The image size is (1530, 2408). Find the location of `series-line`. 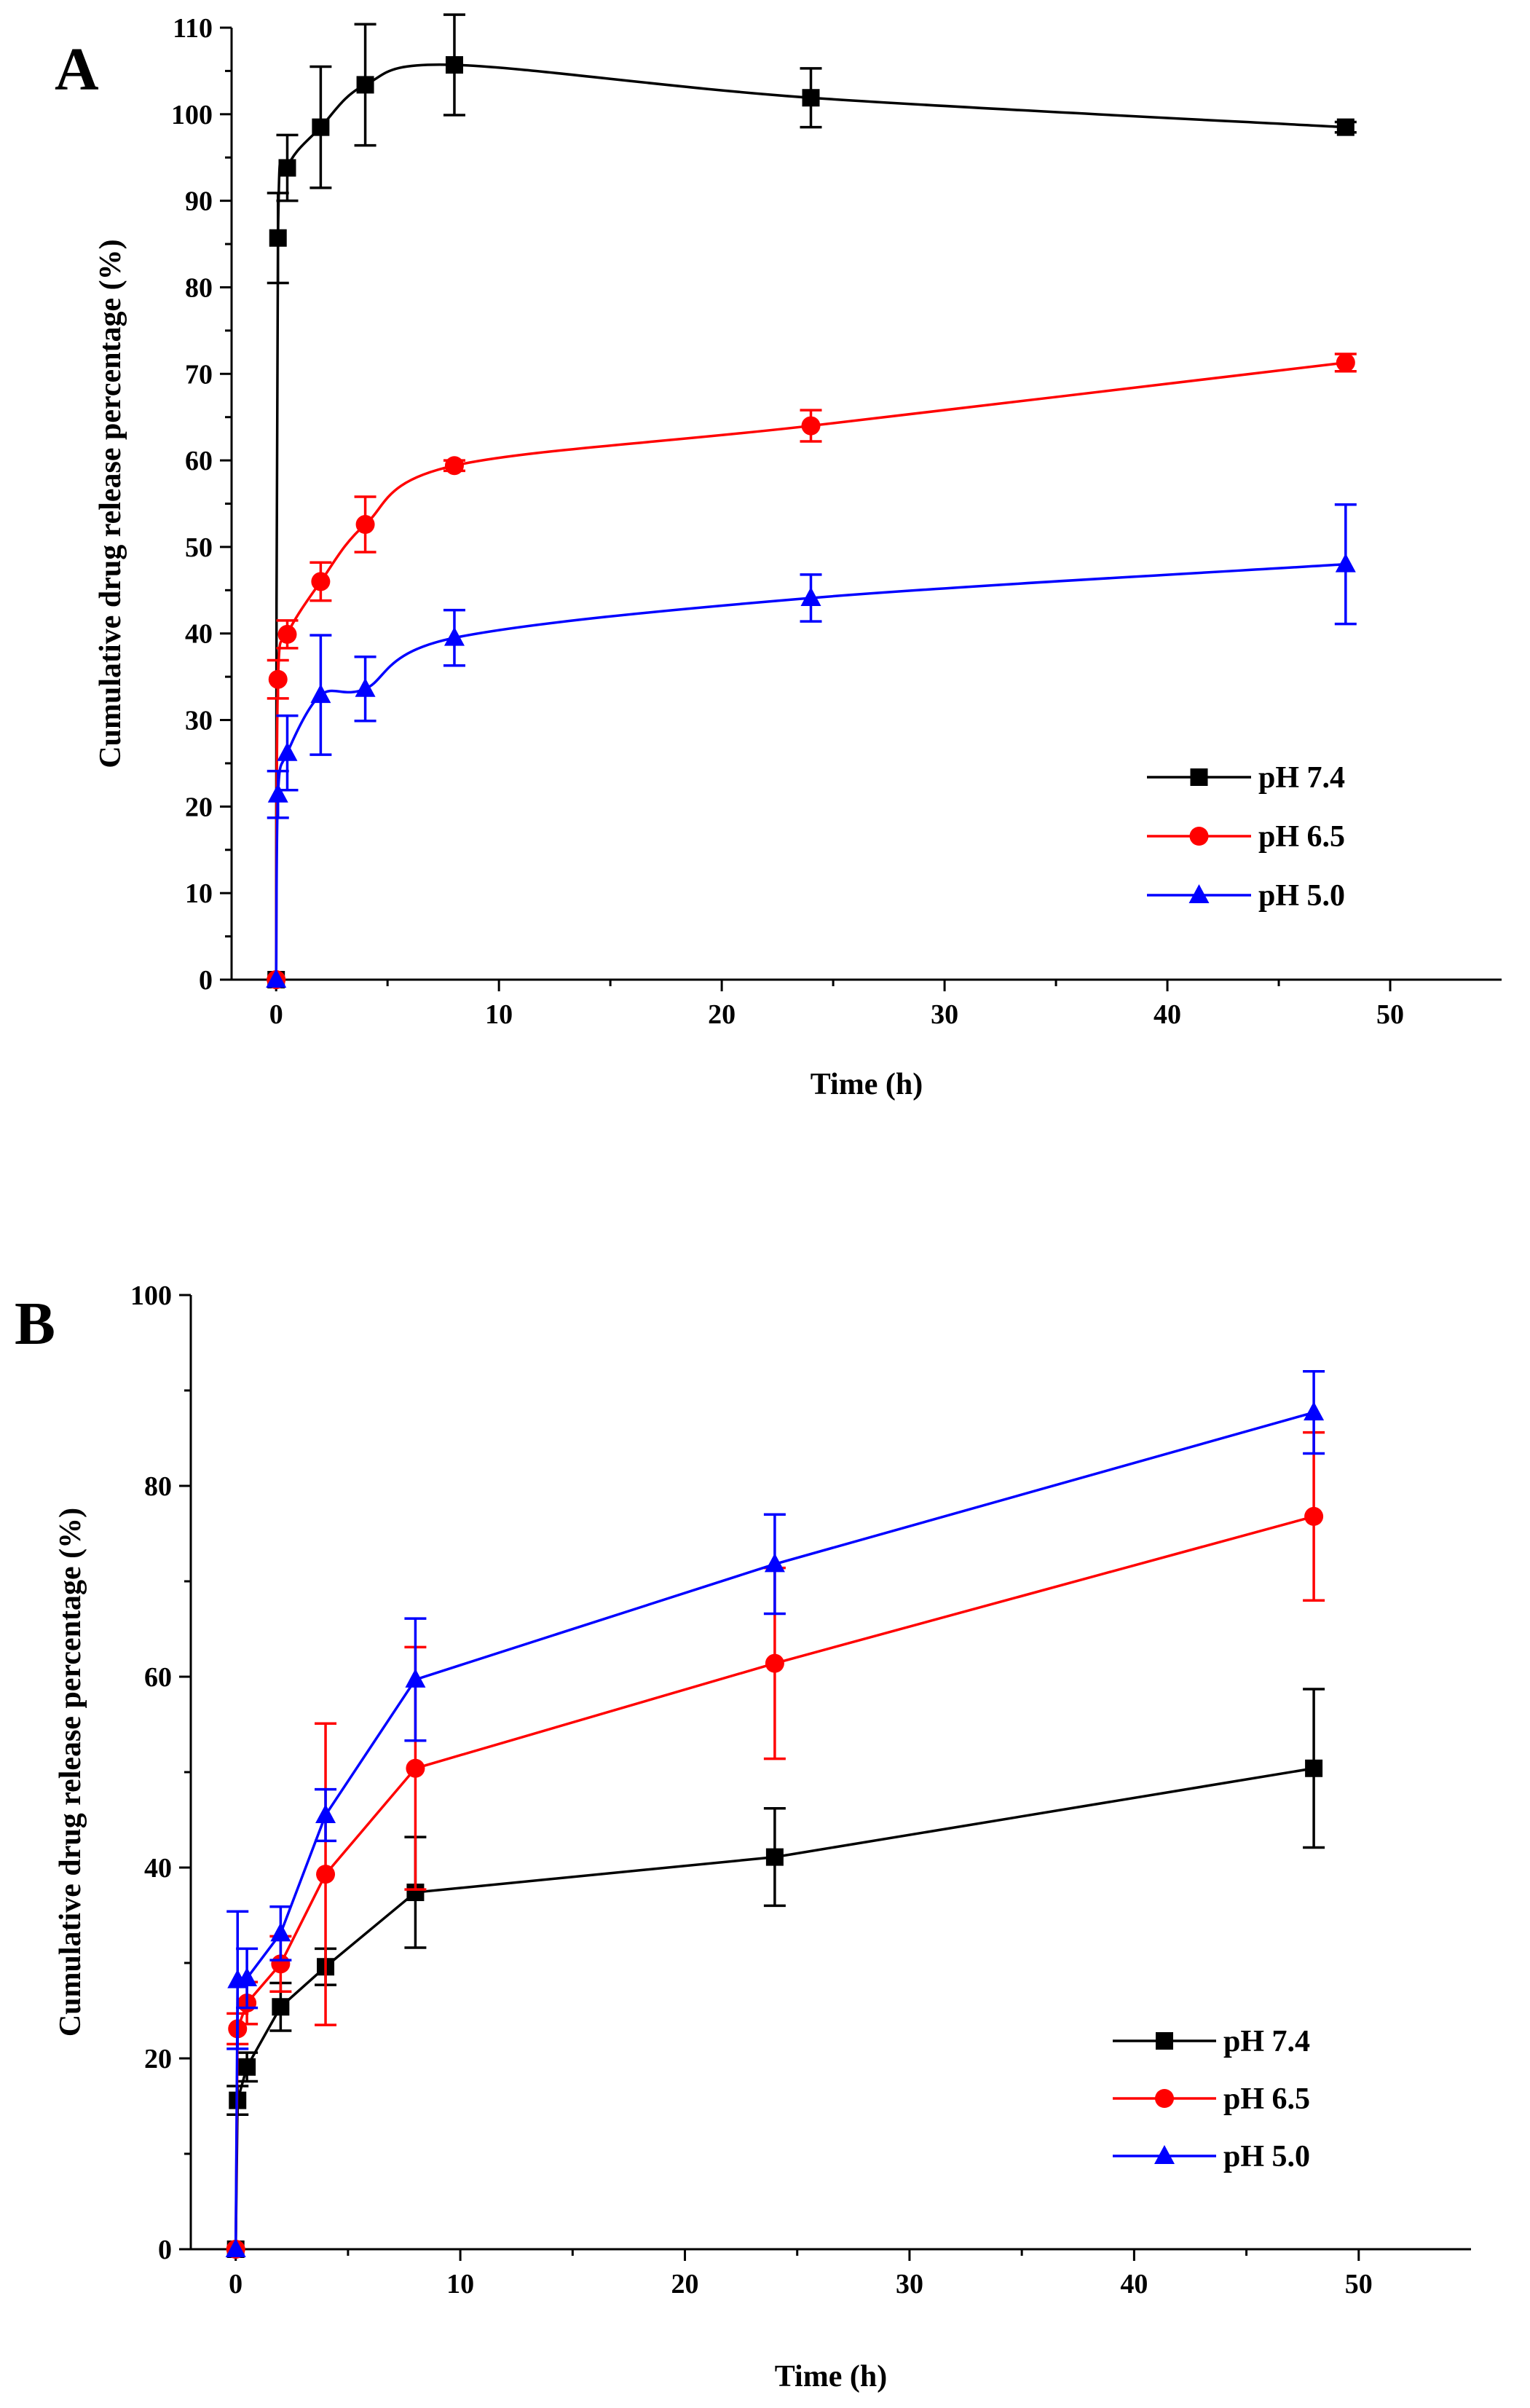

series-line is located at coordinates (810, 771).